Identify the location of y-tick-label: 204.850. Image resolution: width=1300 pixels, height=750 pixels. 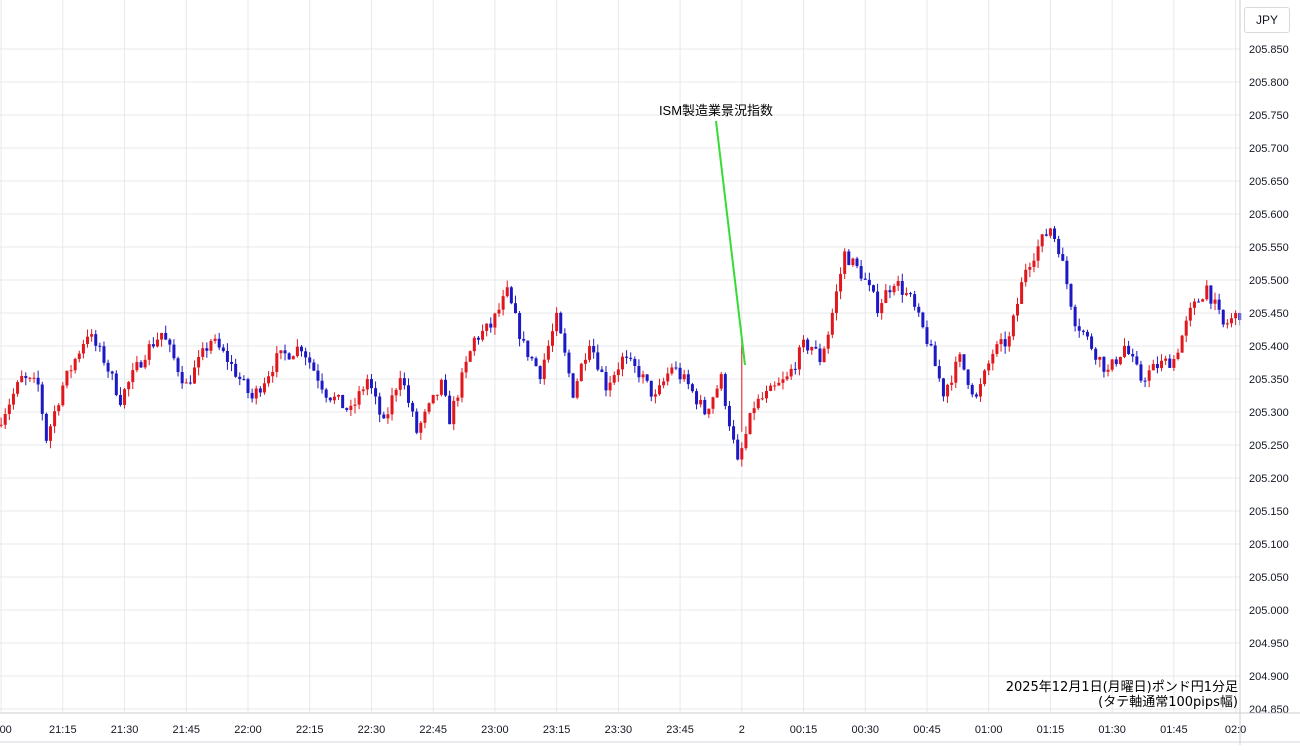
(1269, 710).